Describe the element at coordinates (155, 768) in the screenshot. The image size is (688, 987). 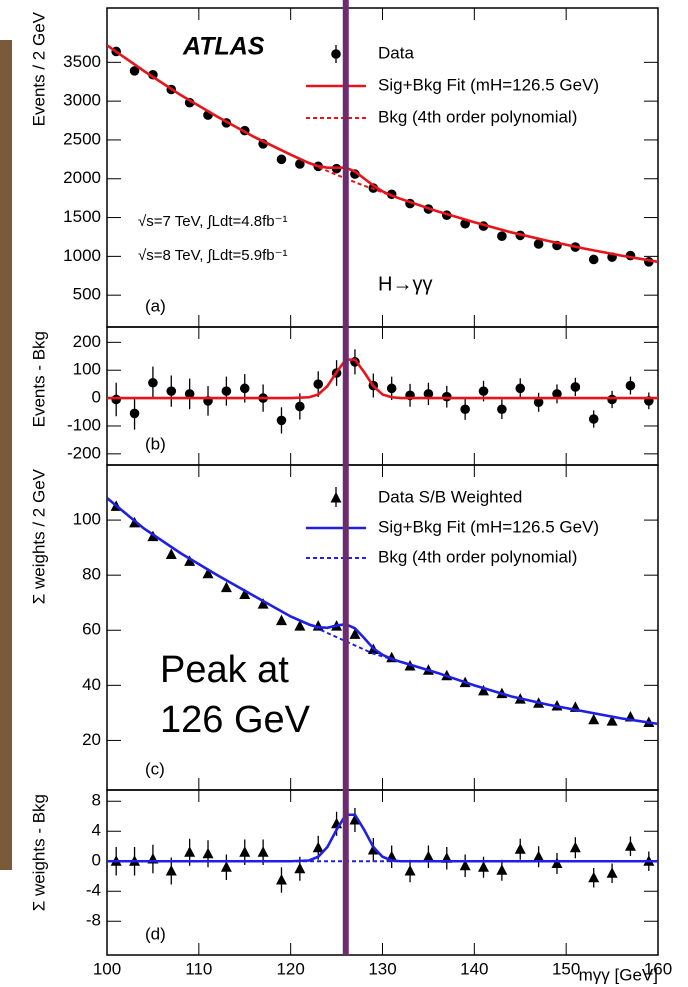
I see `panel-label: (c)` at that location.